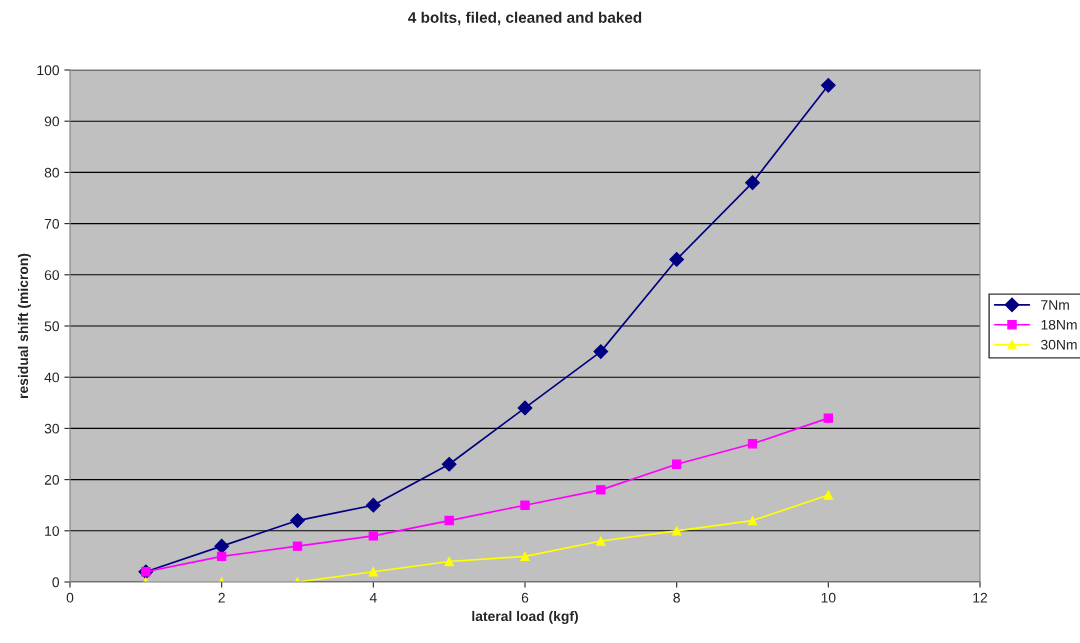 This screenshot has height=643, width=1080. I want to click on x-tick-label: 10, so click(828, 597).